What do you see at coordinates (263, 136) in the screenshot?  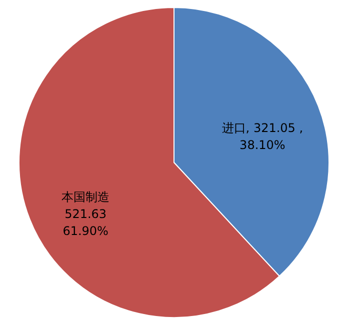 I see `slice-label: 进口, 321.05 , 38.10%` at bounding box center [263, 136].